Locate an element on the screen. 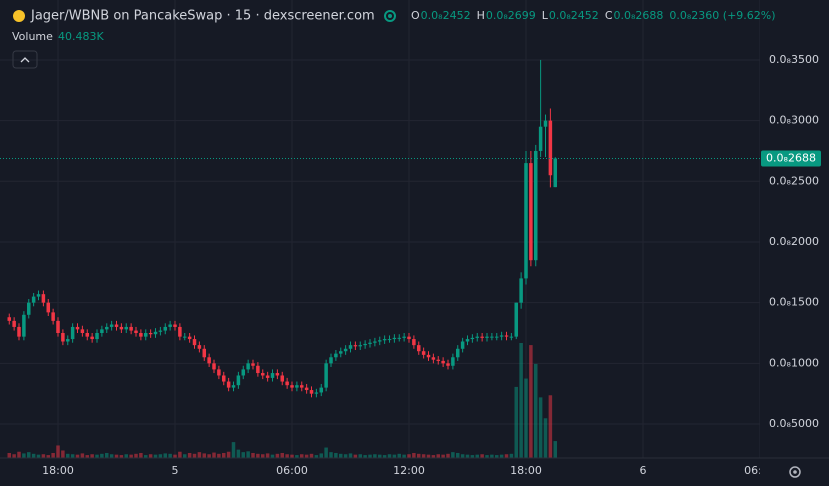 The height and width of the screenshot is (486, 829). last-price-badge is located at coordinates (791, 158).